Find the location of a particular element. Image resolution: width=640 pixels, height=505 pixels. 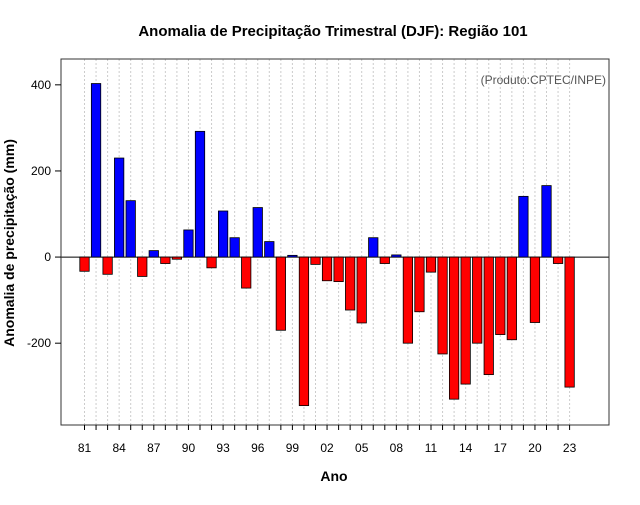

x-tick-label: 87 is located at coordinates (154, 448).